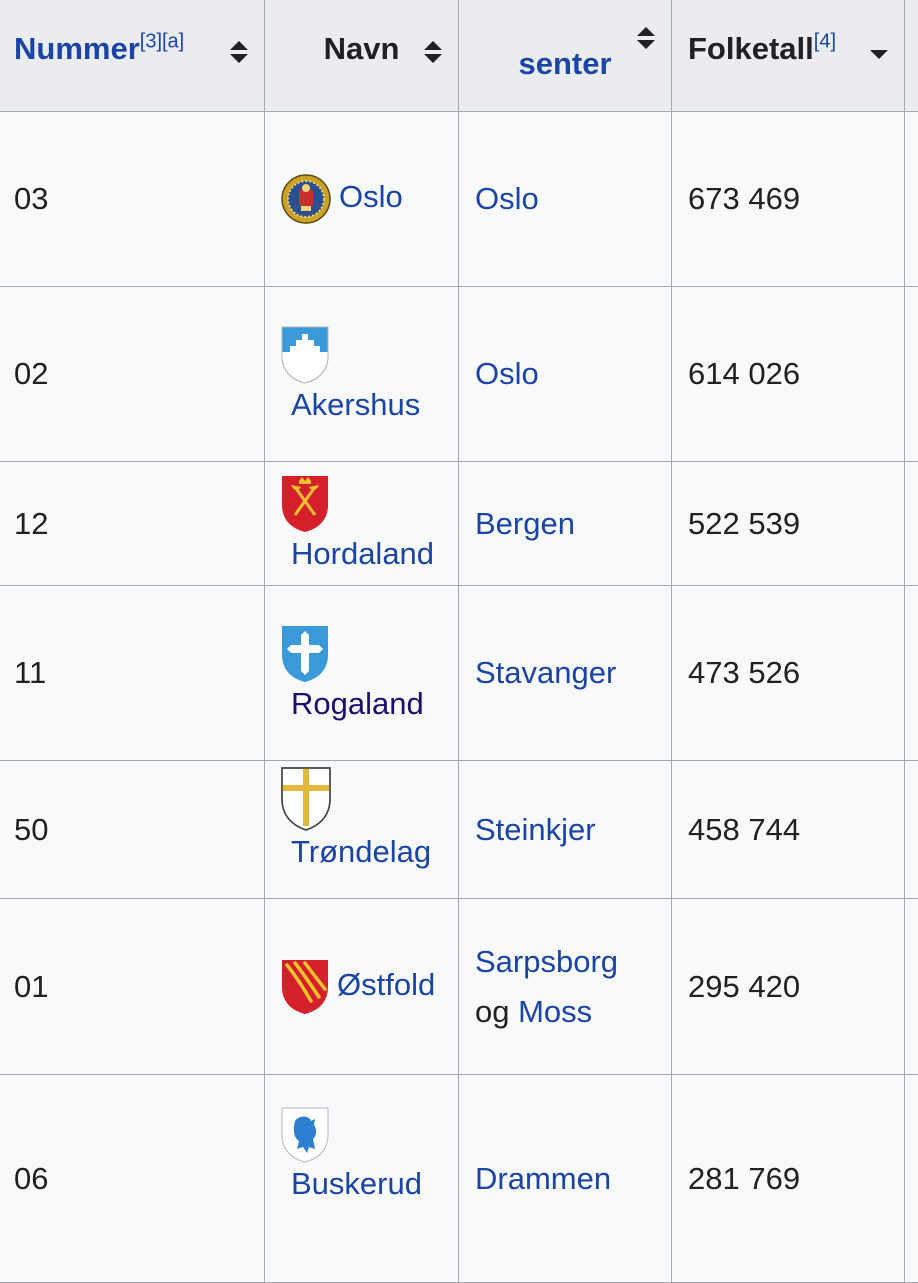 Image resolution: width=918 pixels, height=1283 pixels. Describe the element at coordinates (132, 830) in the screenshot. I see `county-number: 50` at that location.